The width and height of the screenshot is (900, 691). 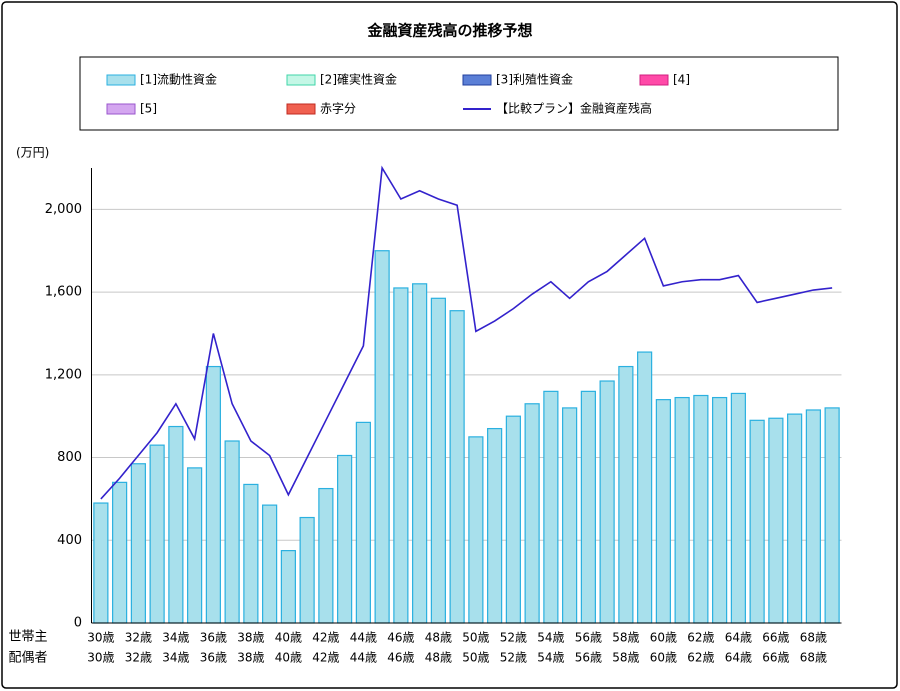 What do you see at coordinates (178, 79) in the screenshot?
I see `legend-label: [1]流動性資金` at bounding box center [178, 79].